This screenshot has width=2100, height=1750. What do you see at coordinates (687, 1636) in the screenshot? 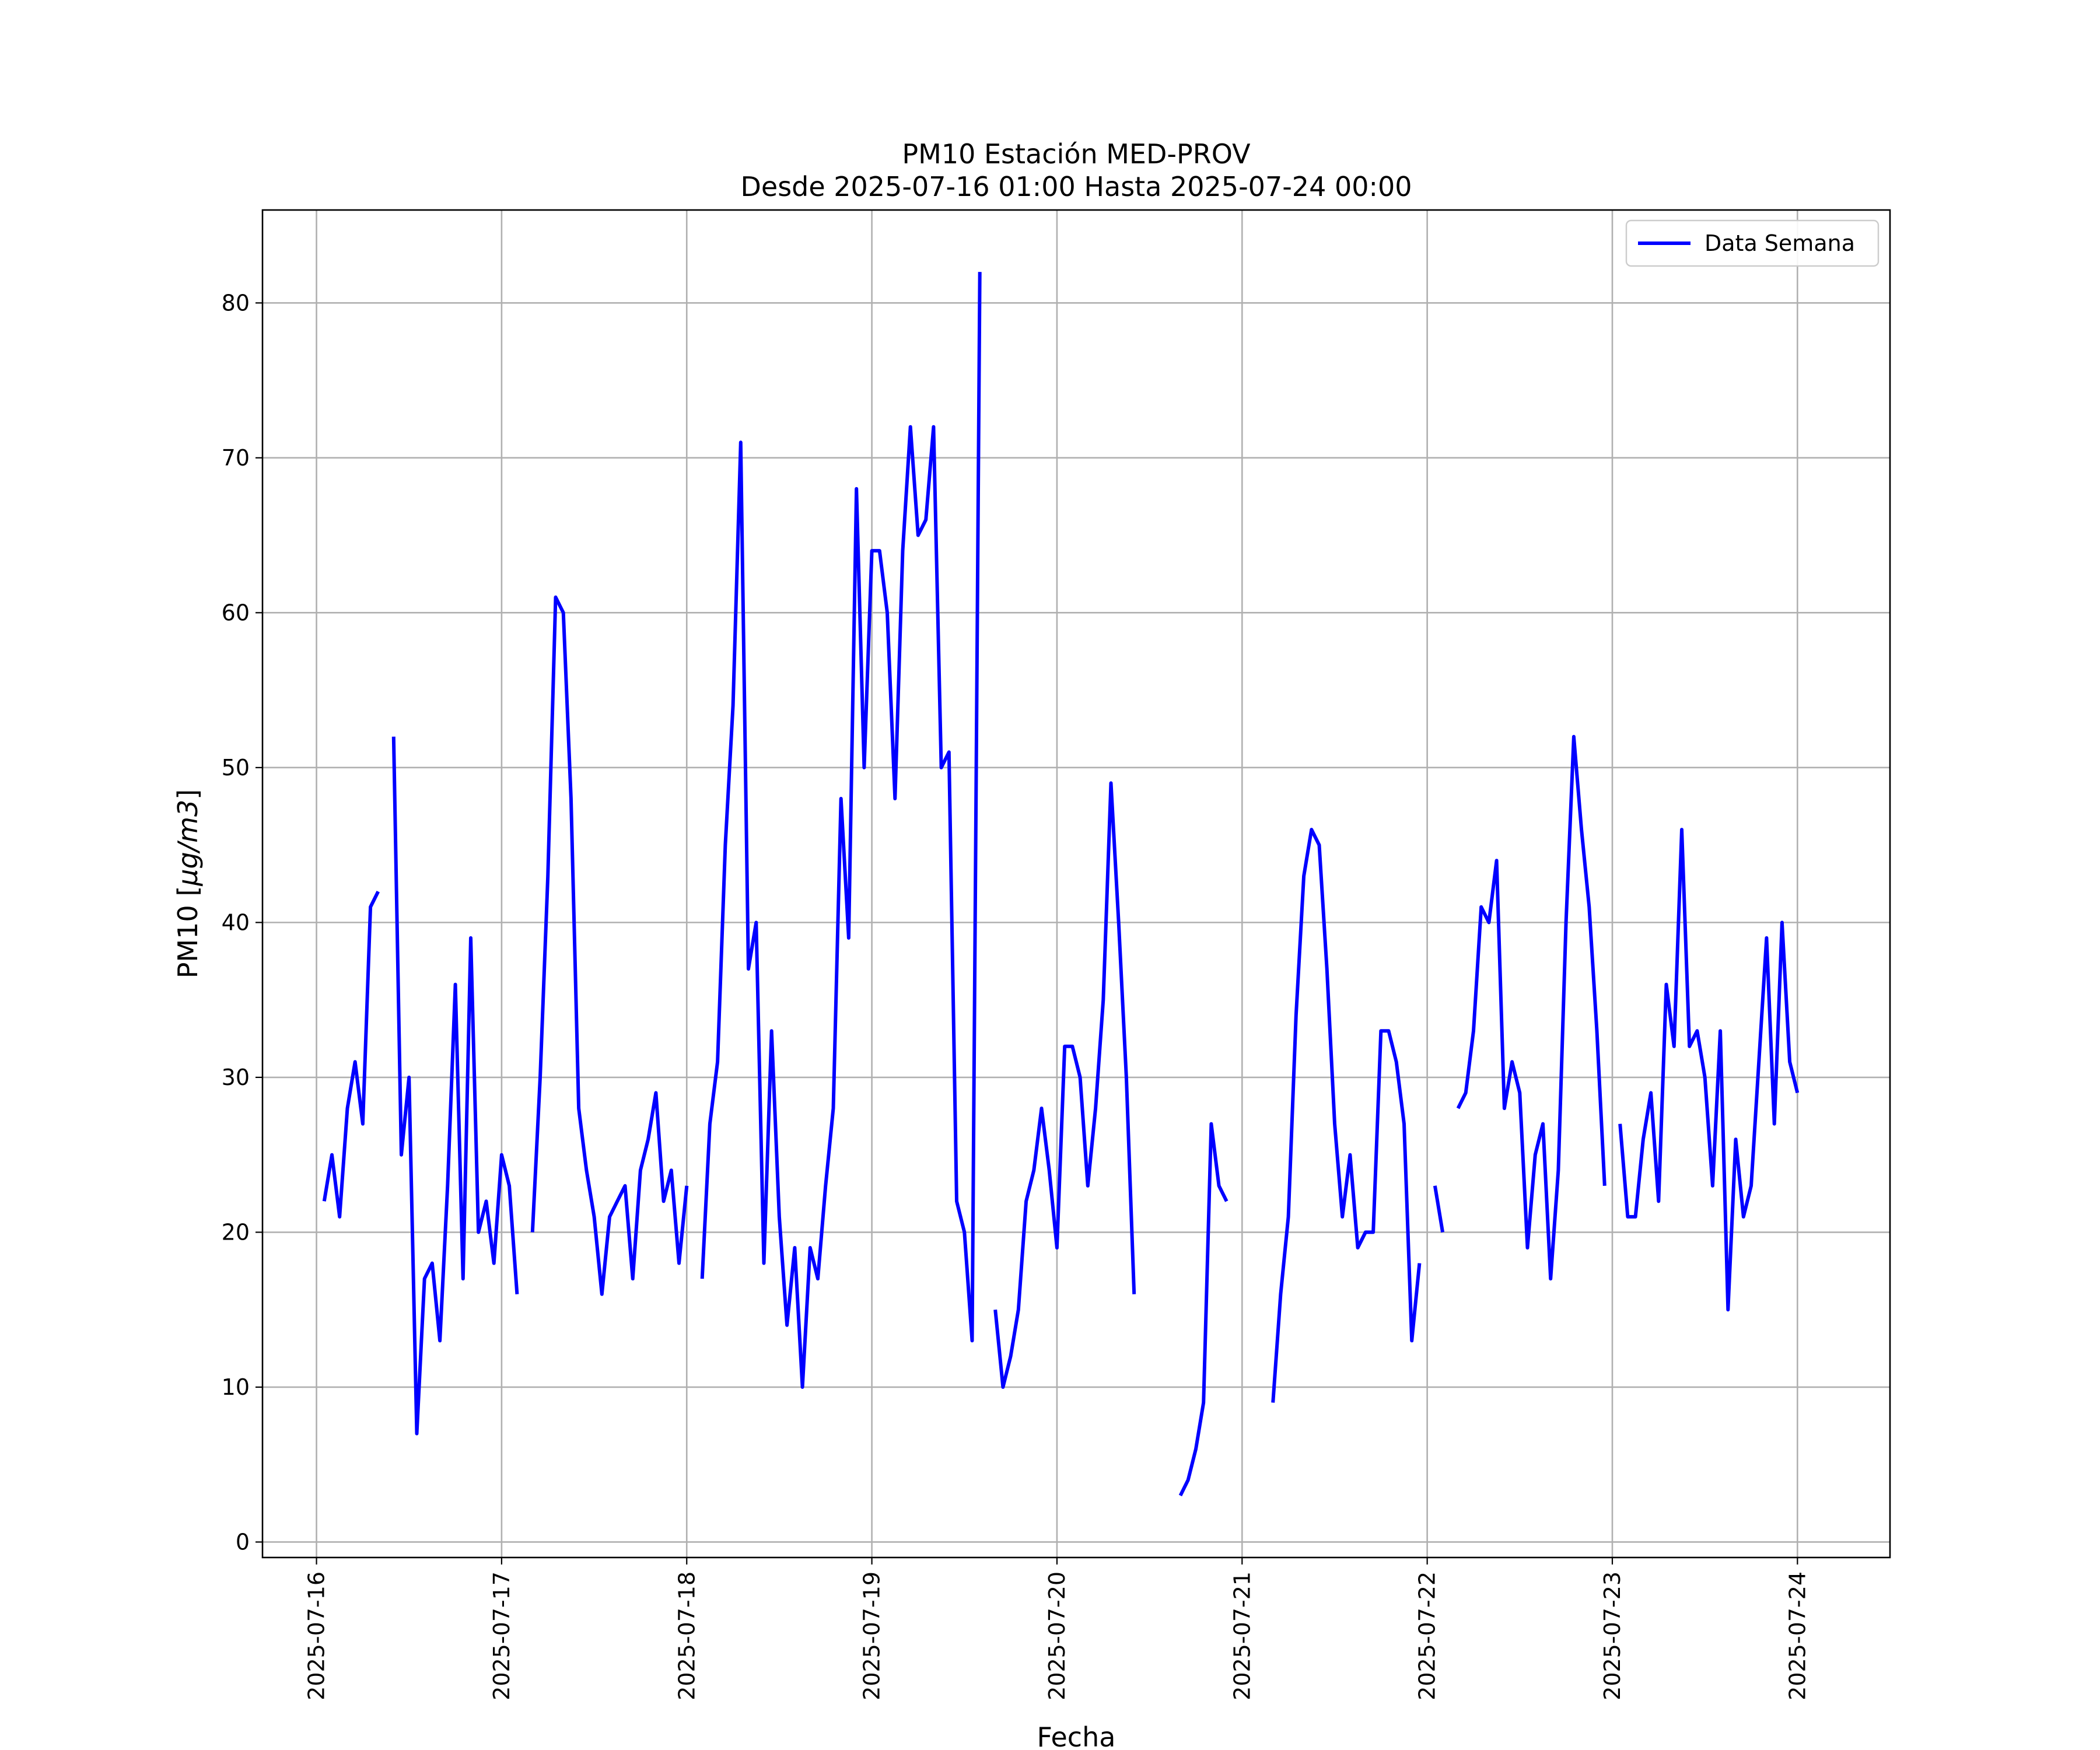
I see `x-tick-label: 2025-07-18` at bounding box center [687, 1636].